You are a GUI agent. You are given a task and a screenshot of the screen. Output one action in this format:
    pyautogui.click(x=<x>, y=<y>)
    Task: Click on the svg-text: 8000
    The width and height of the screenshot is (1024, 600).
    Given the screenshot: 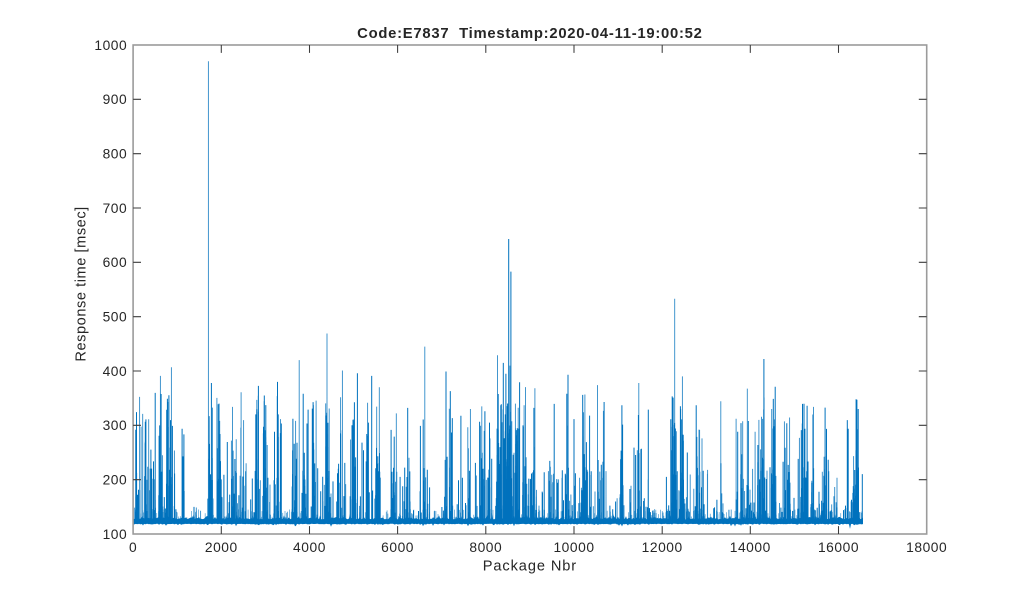 What is the action you would take?
    pyautogui.click(x=485, y=547)
    